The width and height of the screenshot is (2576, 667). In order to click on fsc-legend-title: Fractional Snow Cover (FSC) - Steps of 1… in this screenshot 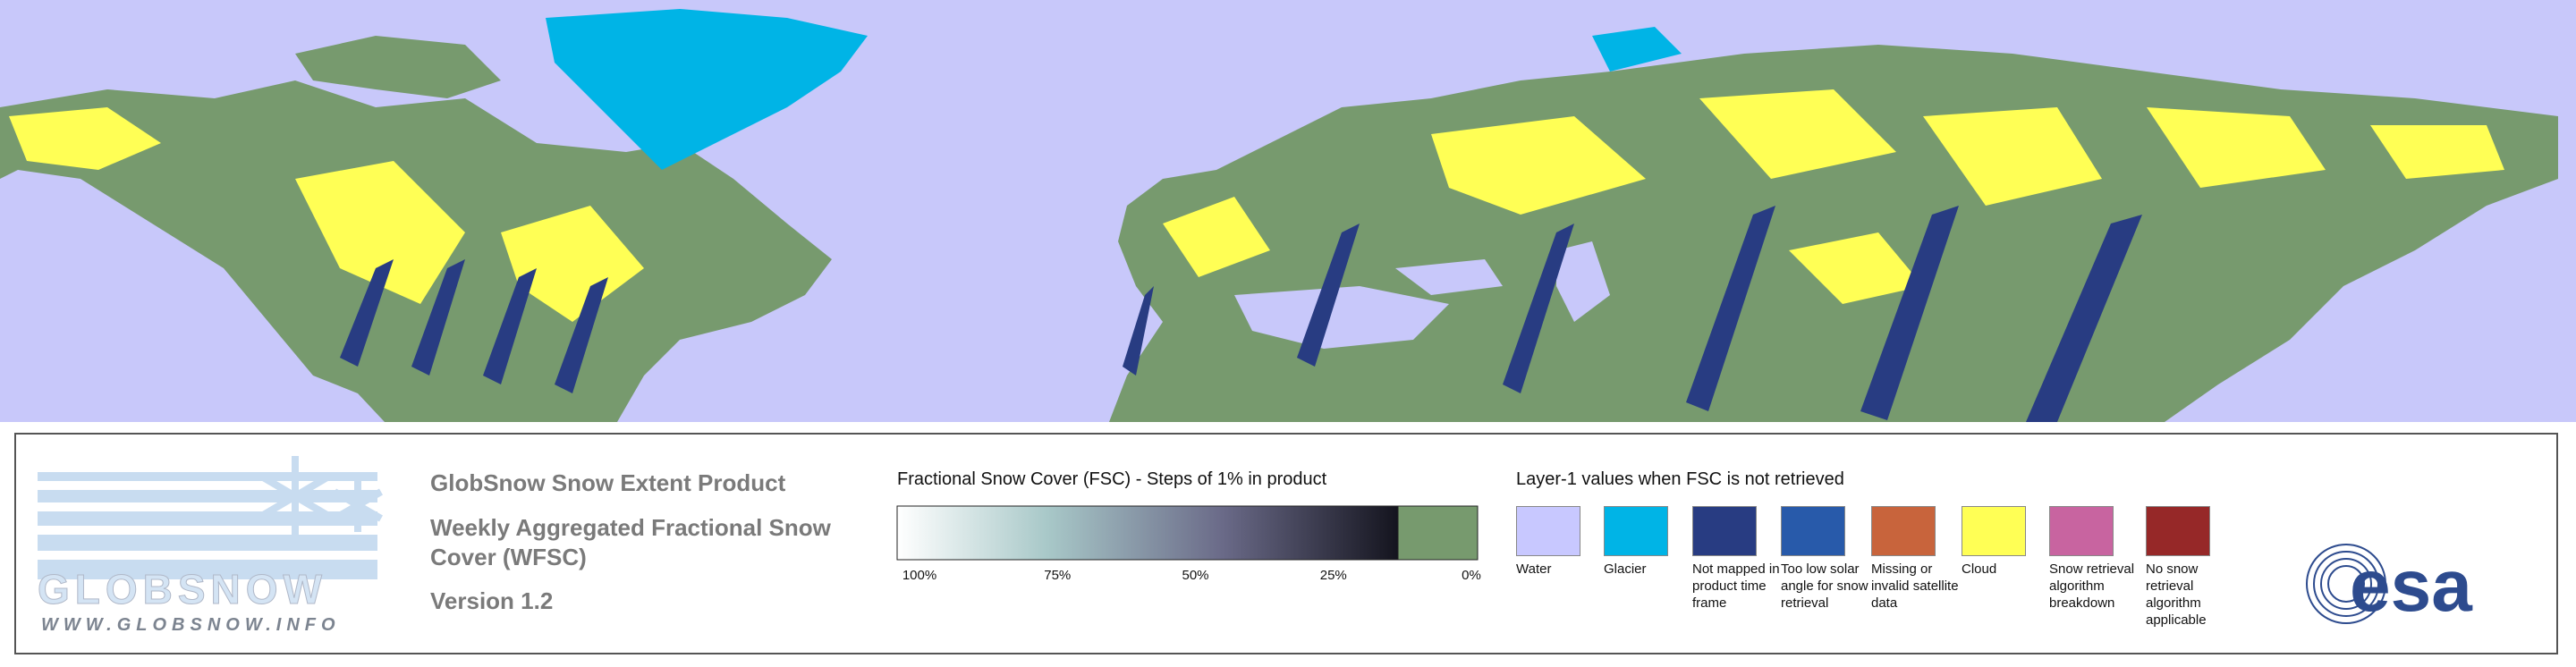, I will do `click(1112, 479)`.